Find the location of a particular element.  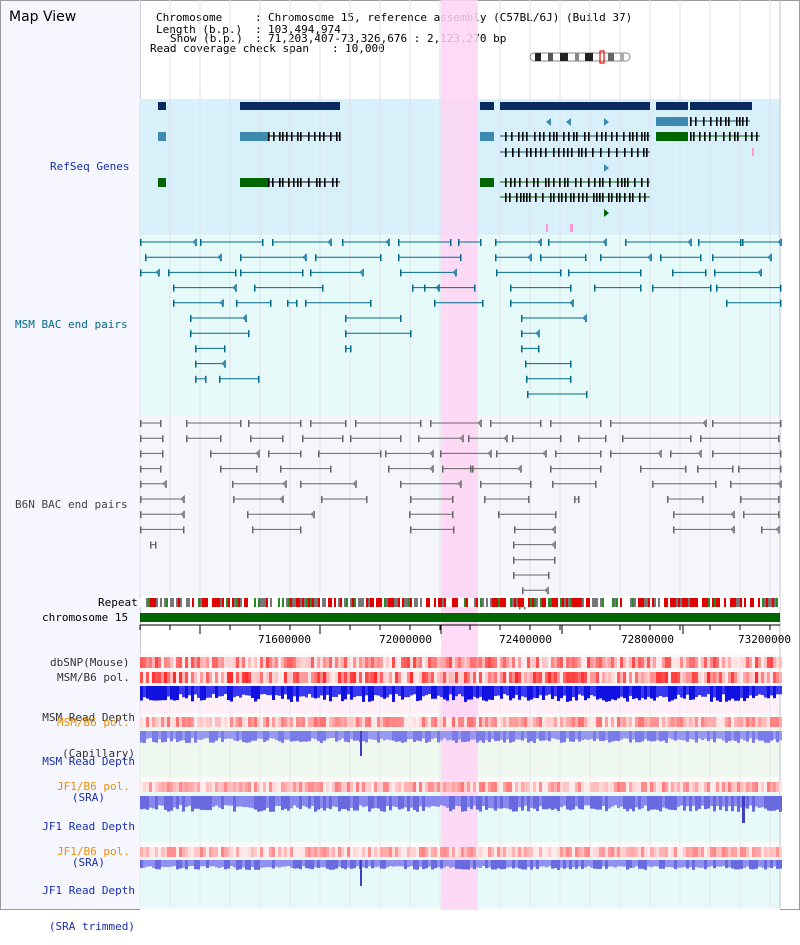

axis-tick-72000000: 72000000 is located at coordinates (405, 639).